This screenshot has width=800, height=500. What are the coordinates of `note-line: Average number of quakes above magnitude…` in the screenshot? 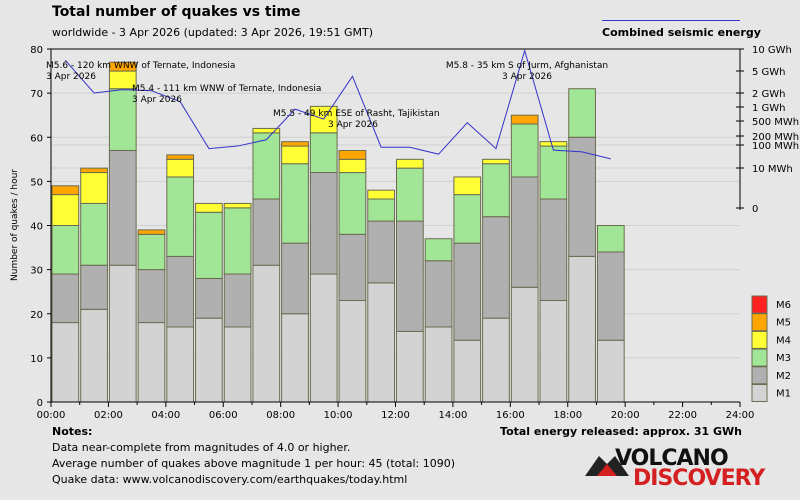 It's located at (253, 463).